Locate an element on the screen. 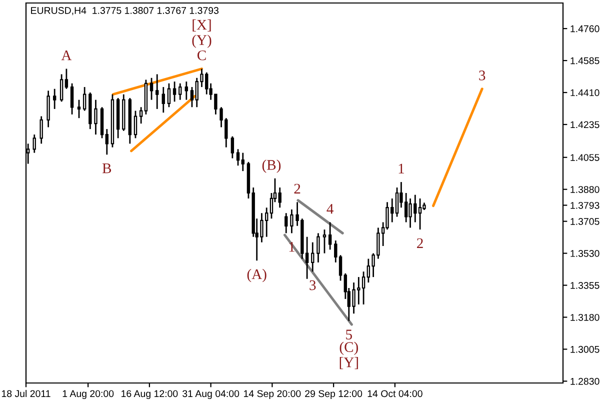  x-tick-label: 29 Sep 12:00 is located at coordinates (333, 395).